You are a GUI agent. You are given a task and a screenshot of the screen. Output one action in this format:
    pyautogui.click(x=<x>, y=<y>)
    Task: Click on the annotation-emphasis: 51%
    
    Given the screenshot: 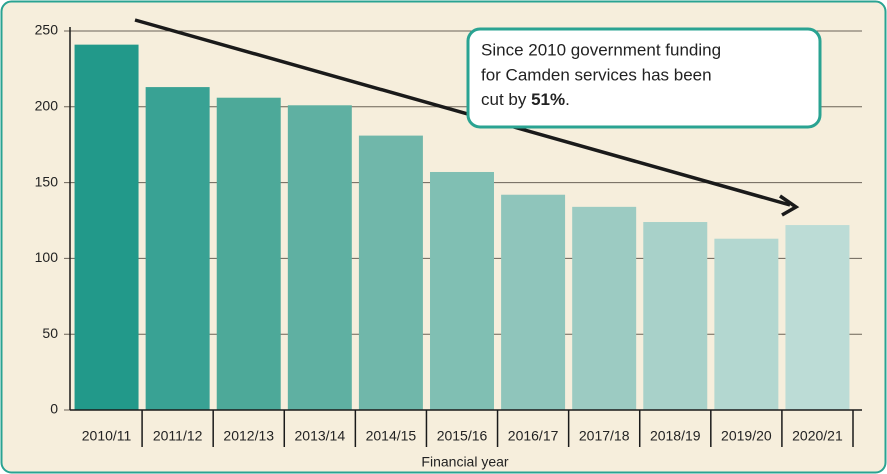 What is the action you would take?
    pyautogui.click(x=548, y=99)
    